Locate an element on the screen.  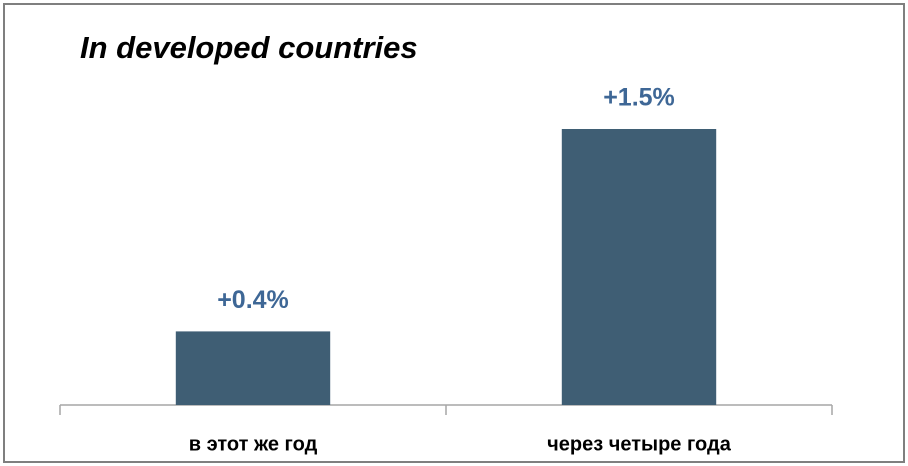
x-tick-label: в этот же год is located at coordinates (253, 444).